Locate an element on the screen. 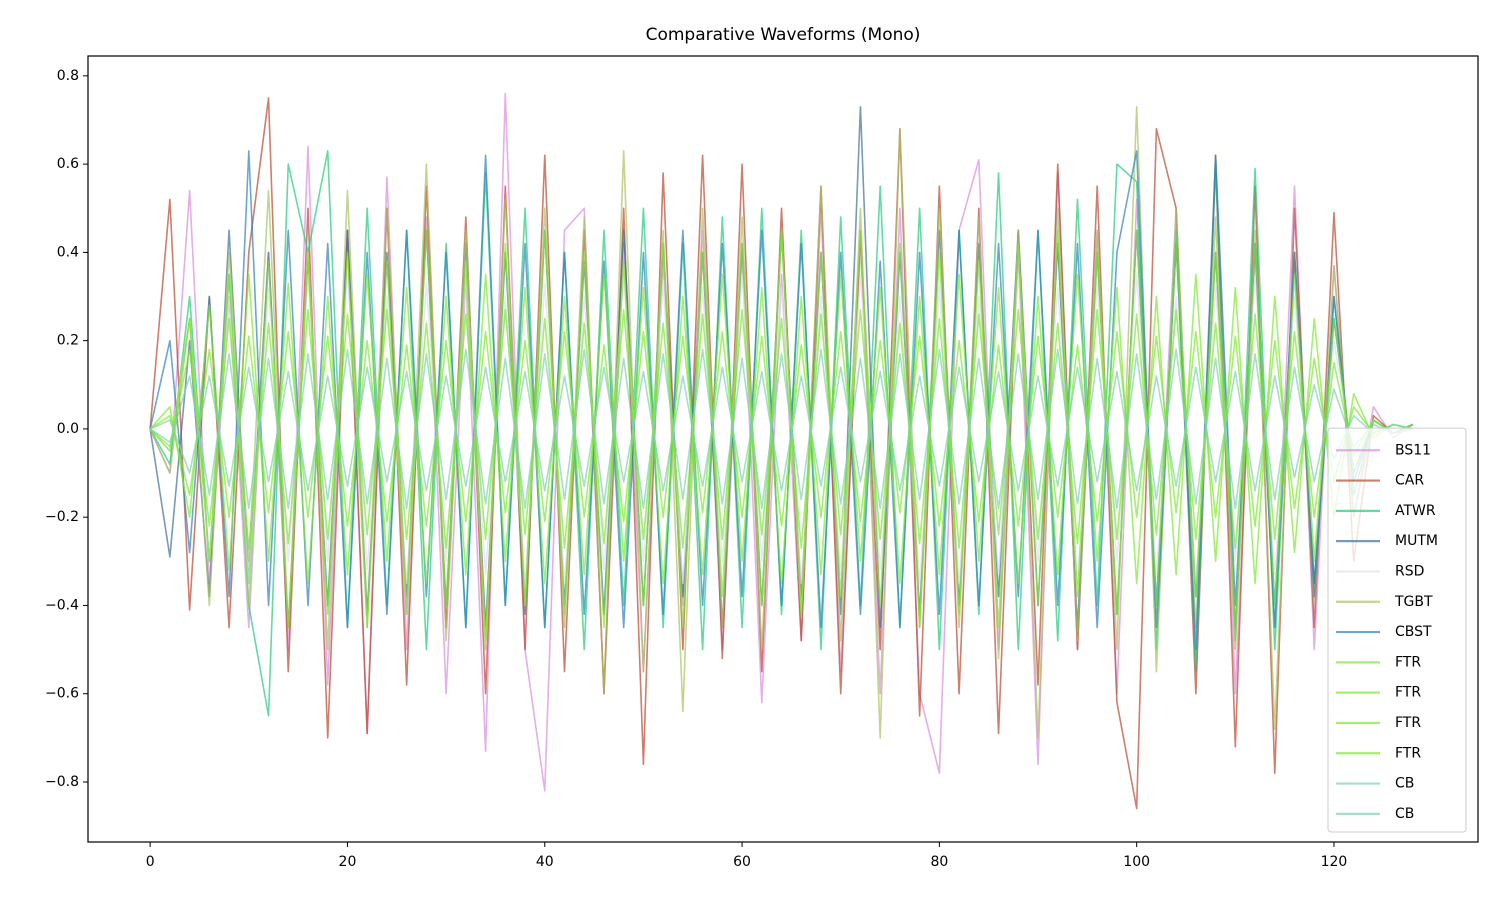 Image resolution: width=1500 pixels, height=900 pixels. legend-label: CBST is located at coordinates (1413, 632).